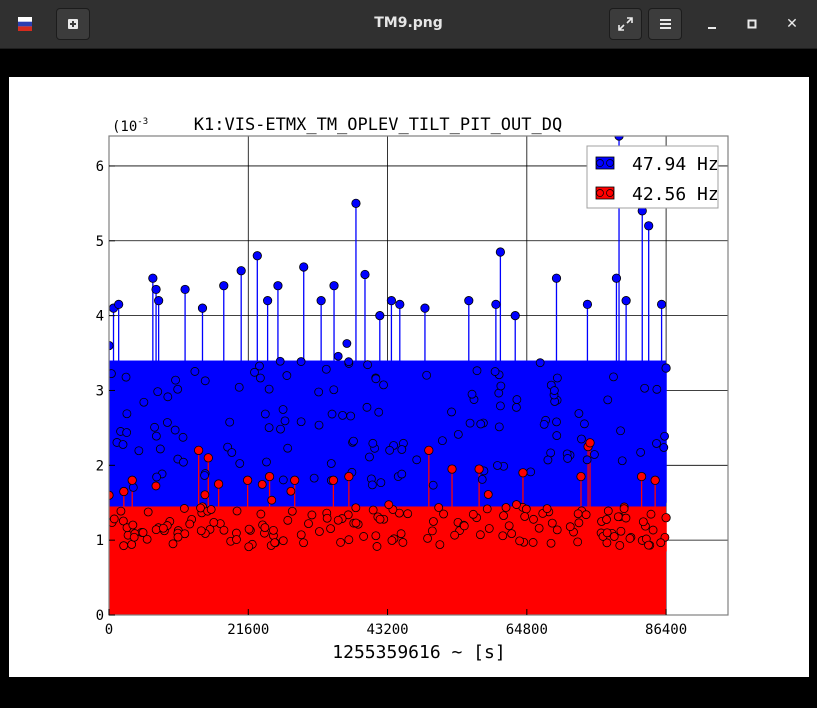 Image resolution: width=817 pixels, height=708 pixels. What do you see at coordinates (73, 24) in the screenshot?
I see `new-tab-button` at bounding box center [73, 24].